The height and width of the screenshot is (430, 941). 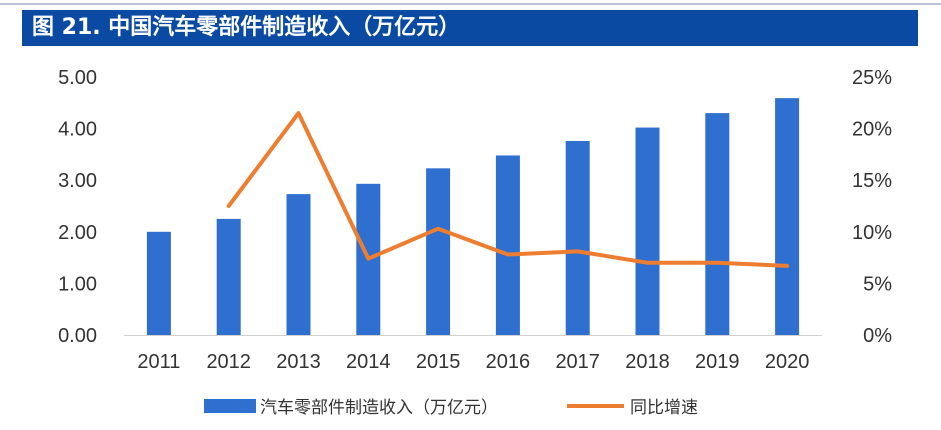 What do you see at coordinates (438, 362) in the screenshot?
I see `x-tick-label: 2015` at bounding box center [438, 362].